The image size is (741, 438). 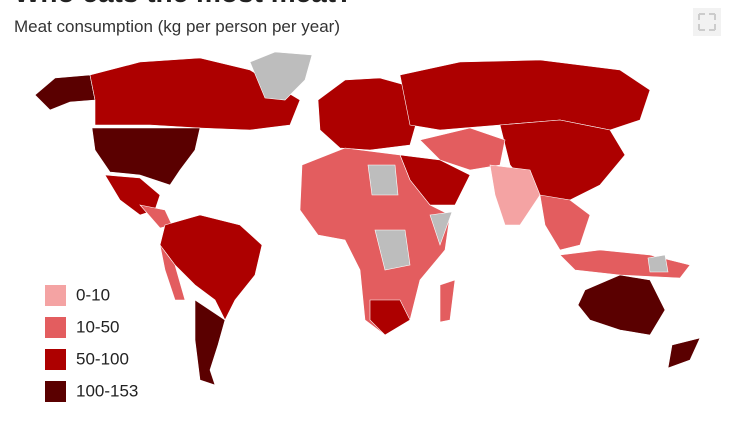 I want to click on expand-glyph, so click(x=707, y=22).